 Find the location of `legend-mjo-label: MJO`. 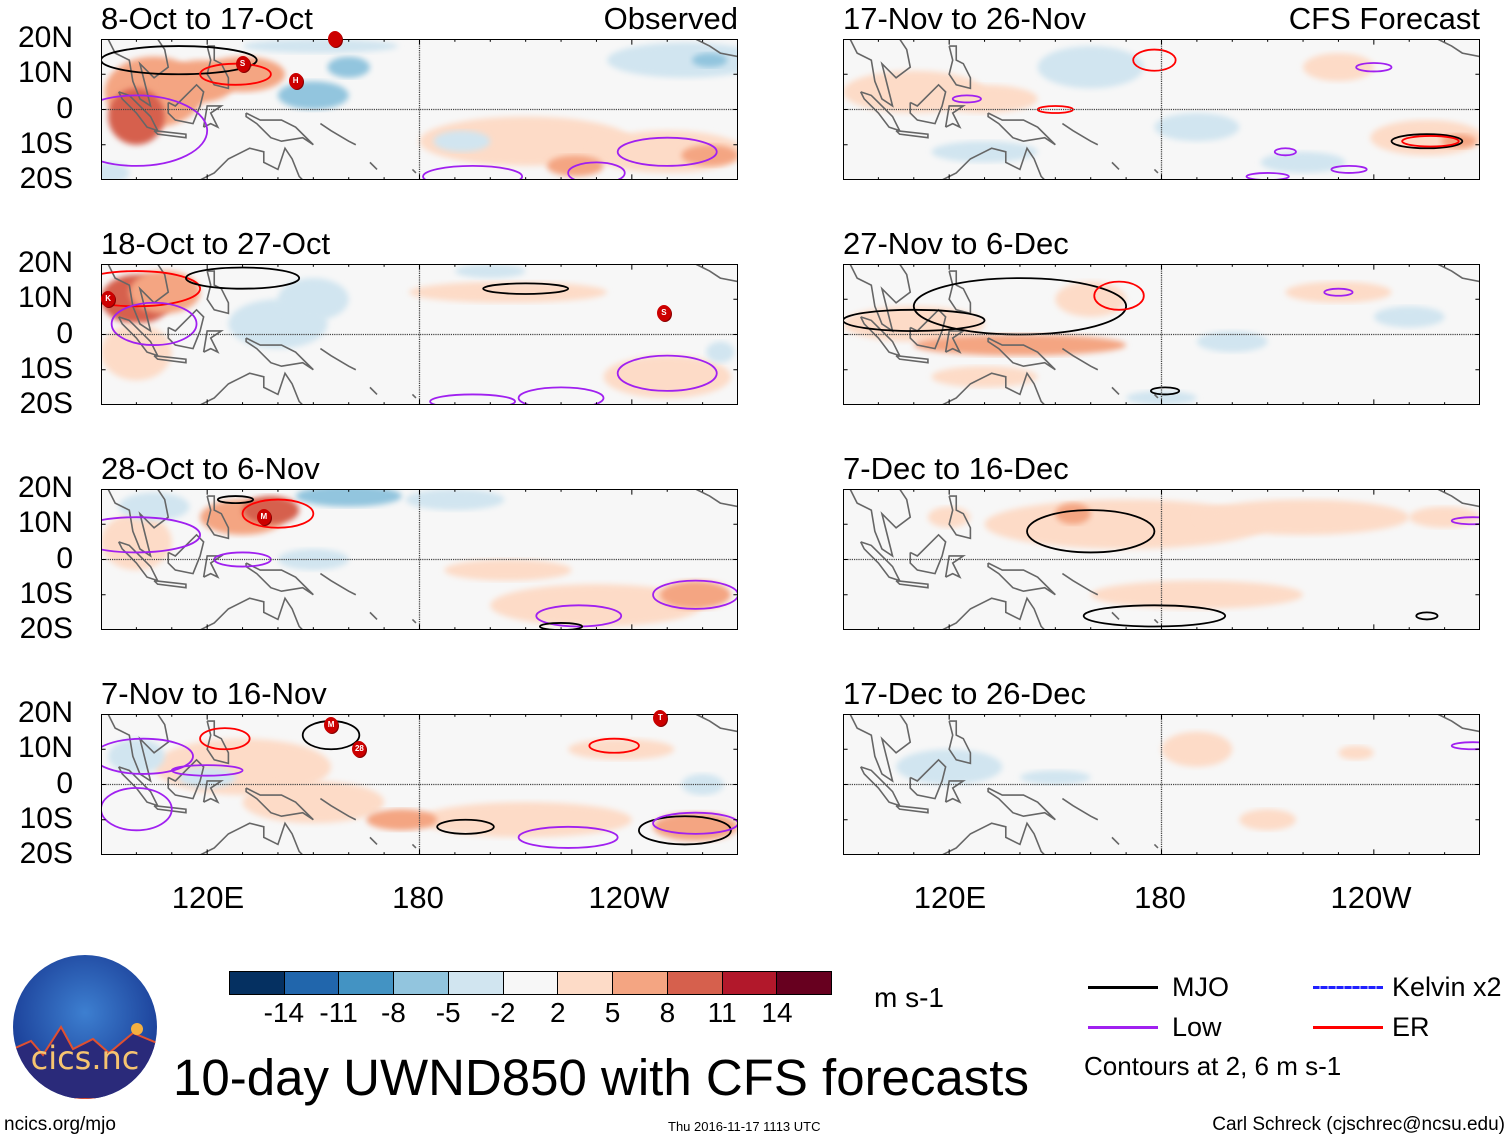

legend-mjo-label: MJO is located at coordinates (1200, 987).